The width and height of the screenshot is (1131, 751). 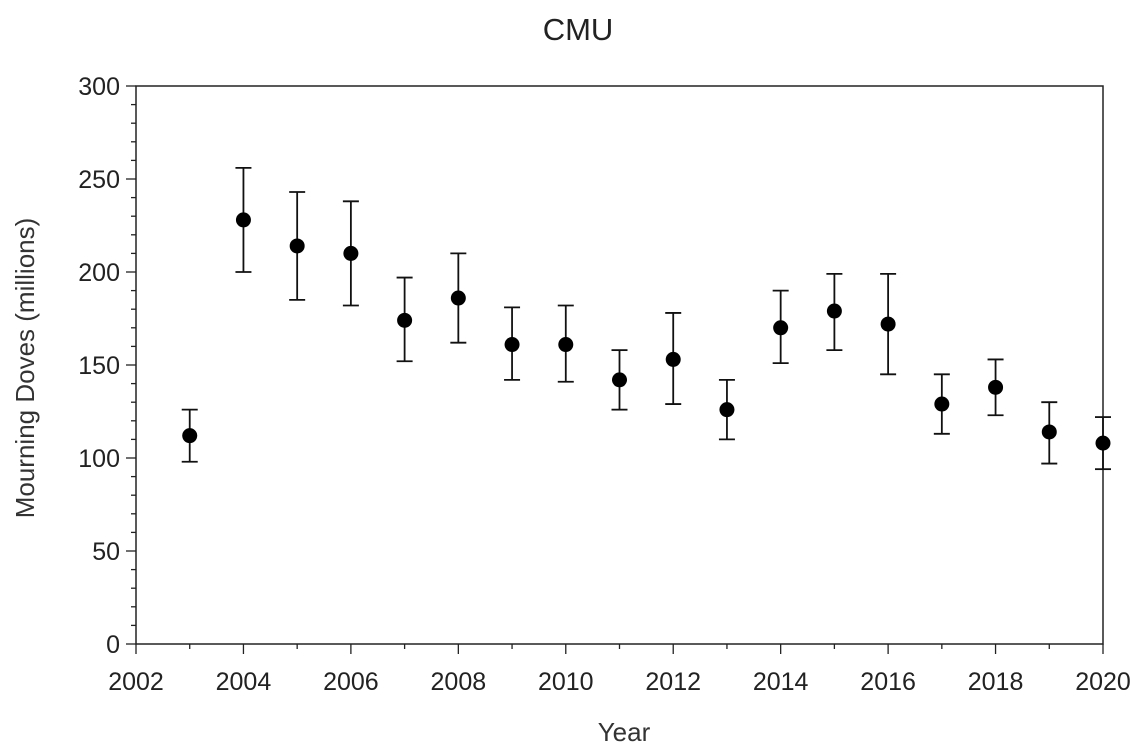 What do you see at coordinates (99, 273) in the screenshot?
I see `y-tick-label: 200` at bounding box center [99, 273].